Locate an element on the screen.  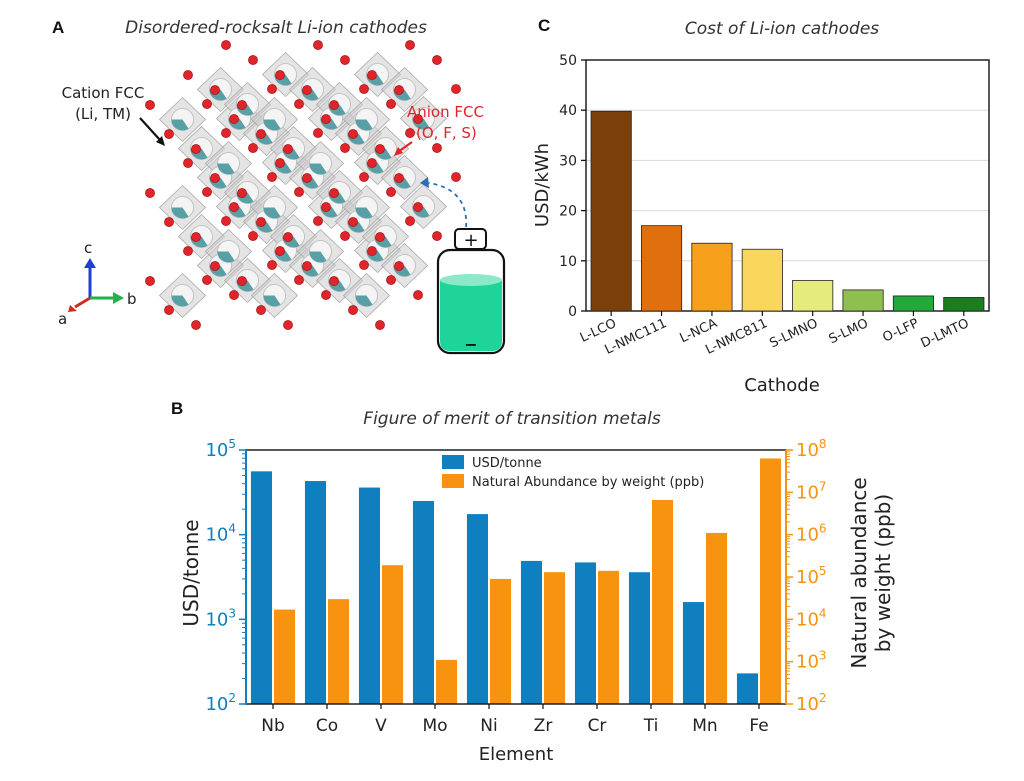
bar-usd-mn is located at coordinates (693, 653).